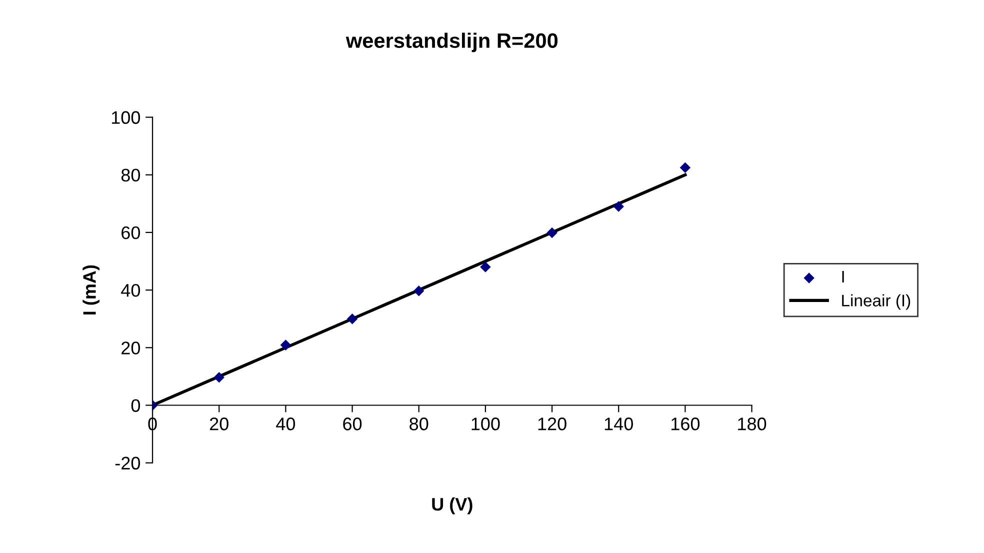 This screenshot has height=553, width=984. I want to click on x-tick-label: 40, so click(286, 424).